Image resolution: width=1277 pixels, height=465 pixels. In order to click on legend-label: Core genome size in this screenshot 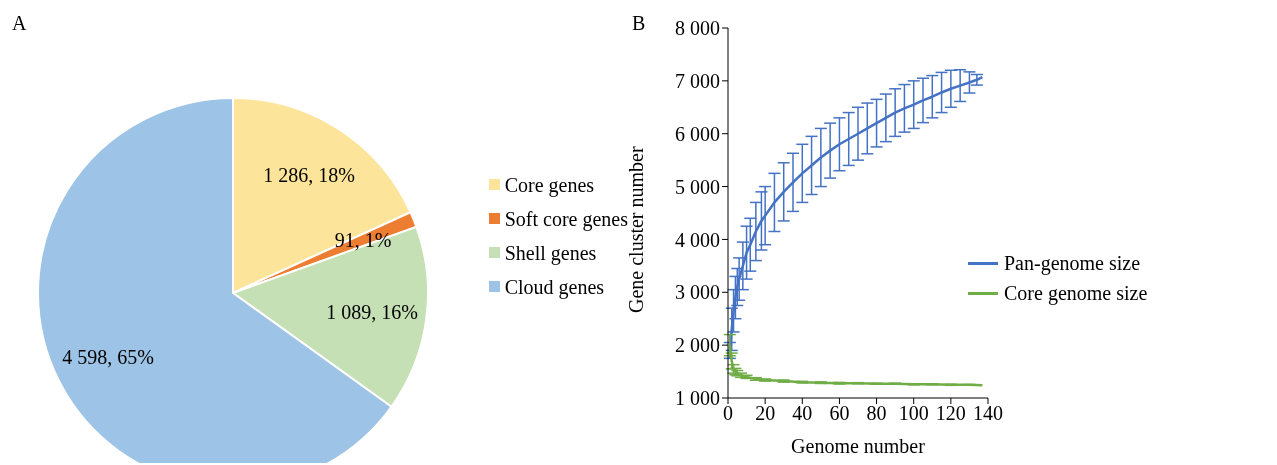, I will do `click(1076, 294)`.